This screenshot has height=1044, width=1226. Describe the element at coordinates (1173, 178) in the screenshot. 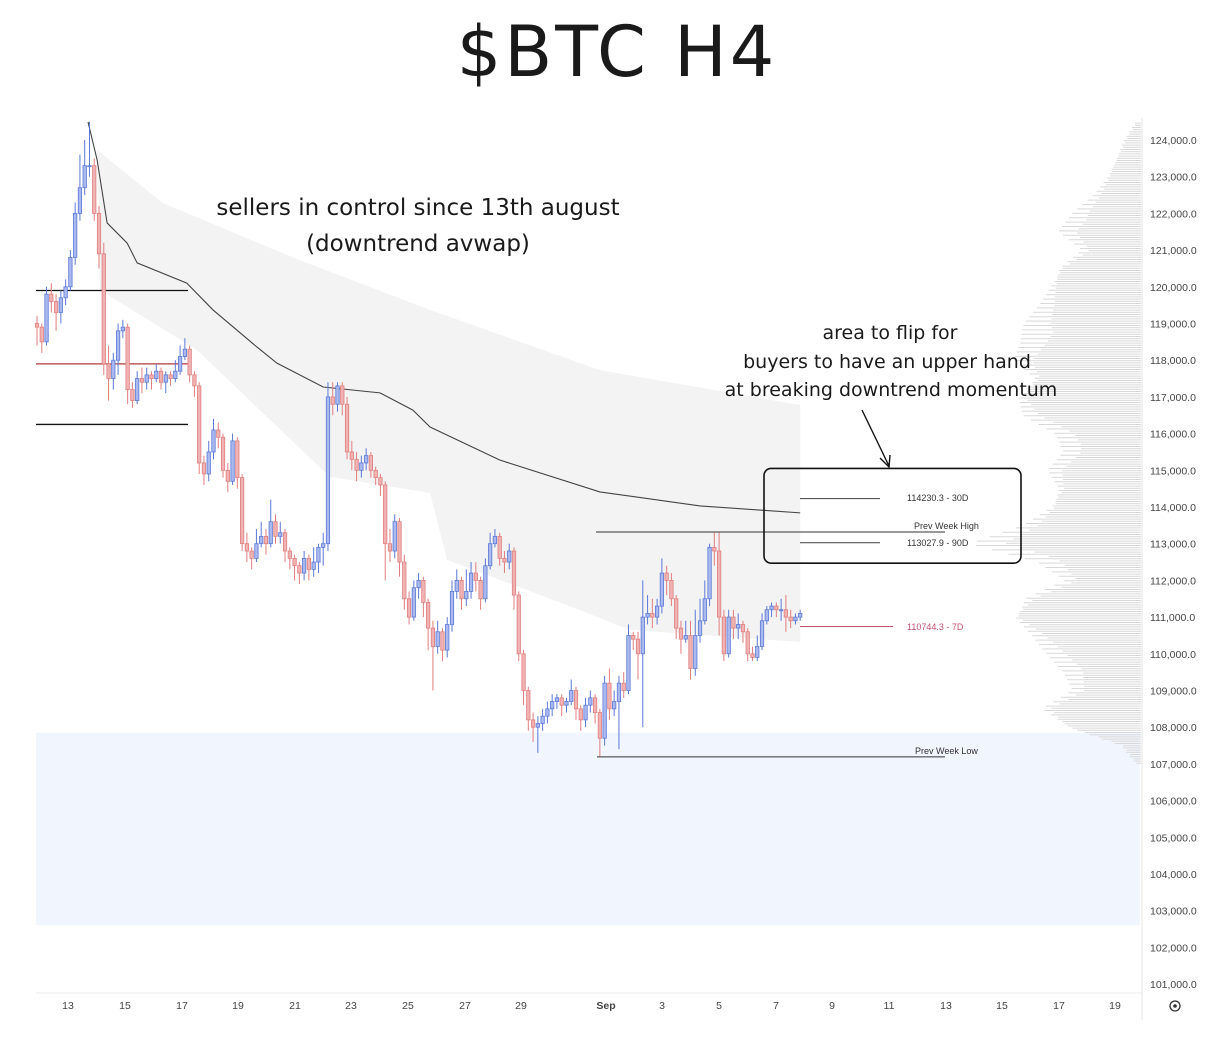

I see `price-tick-label: 123,000.0` at that location.